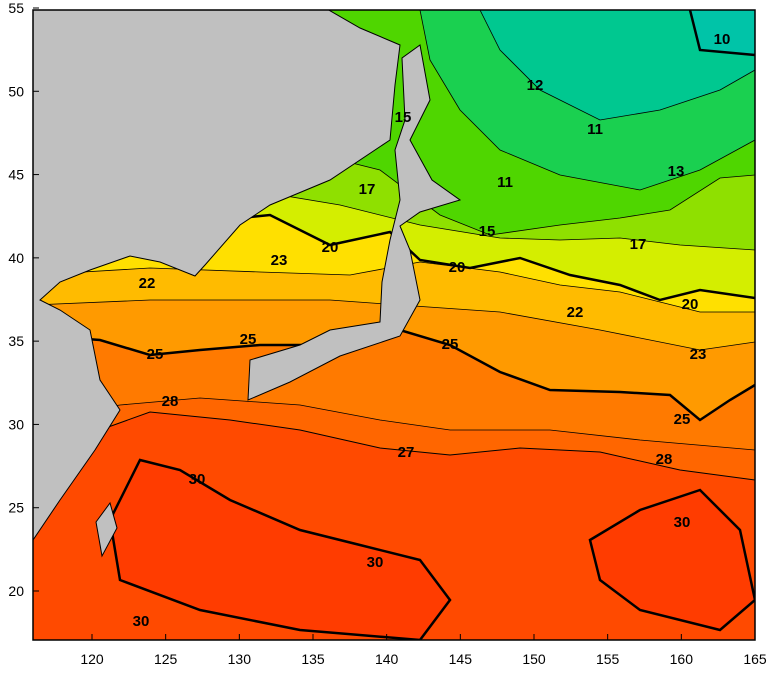  Describe the element at coordinates (461, 659) in the screenshot. I see `x-tick-label: 145` at that location.